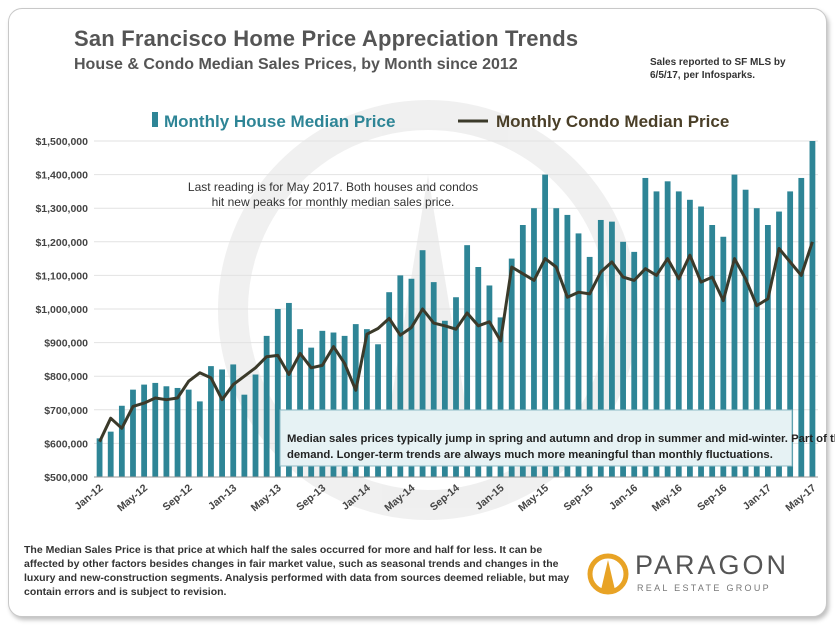  What do you see at coordinates (800, 498) in the screenshot?
I see `x-tick-label: May-17` at bounding box center [800, 498].